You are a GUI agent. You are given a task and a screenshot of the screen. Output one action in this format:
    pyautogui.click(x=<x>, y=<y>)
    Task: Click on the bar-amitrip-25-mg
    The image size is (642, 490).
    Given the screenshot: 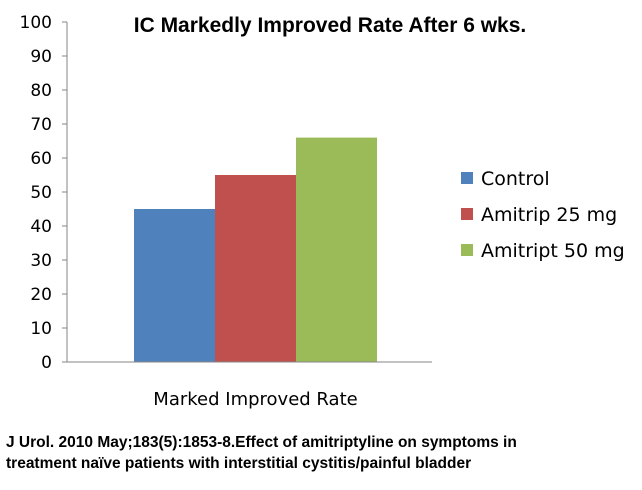 What is the action you would take?
    pyautogui.click(x=255, y=268)
    